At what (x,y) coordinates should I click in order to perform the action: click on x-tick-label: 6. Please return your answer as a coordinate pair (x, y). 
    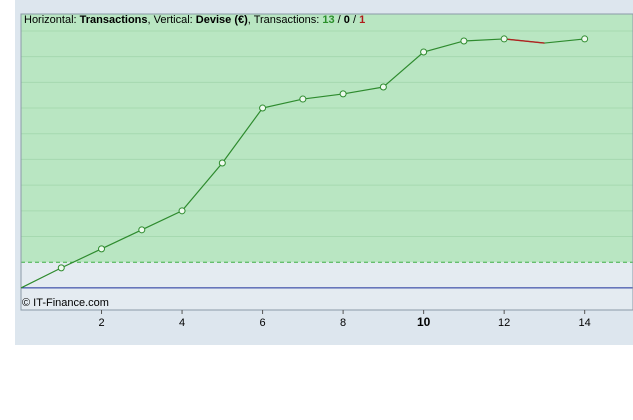
    Looking at the image, I should click on (263, 323).